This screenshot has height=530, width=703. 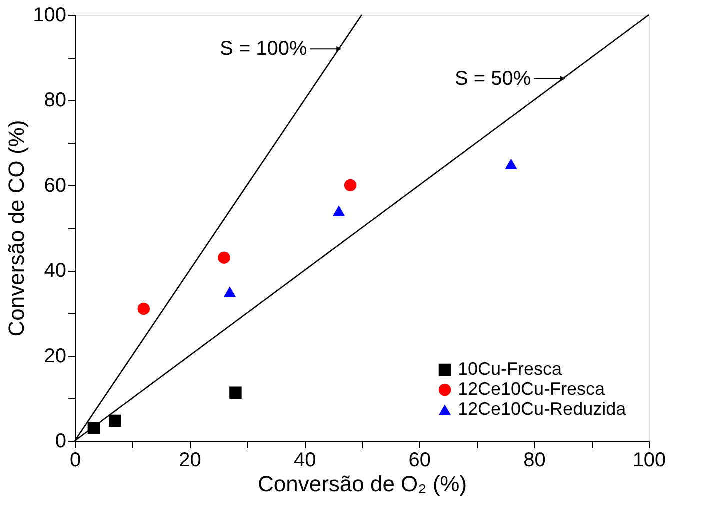 What do you see at coordinates (511, 369) in the screenshot?
I see `legend-label: 10Cu-Fresca` at bounding box center [511, 369].